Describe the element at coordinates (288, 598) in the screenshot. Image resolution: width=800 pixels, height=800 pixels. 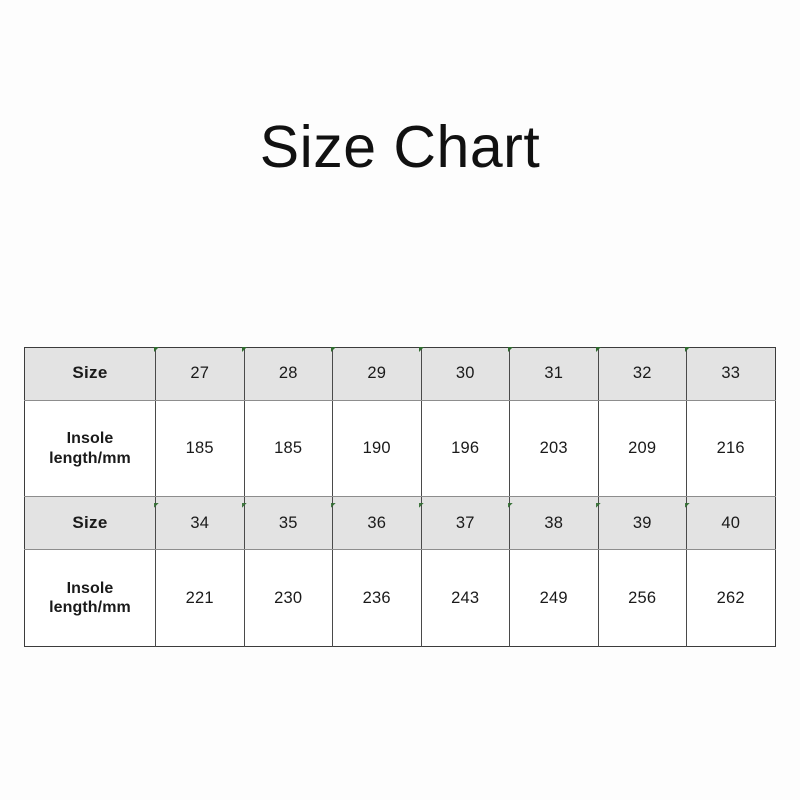
I see `insole-length-cell: 230` at that location.